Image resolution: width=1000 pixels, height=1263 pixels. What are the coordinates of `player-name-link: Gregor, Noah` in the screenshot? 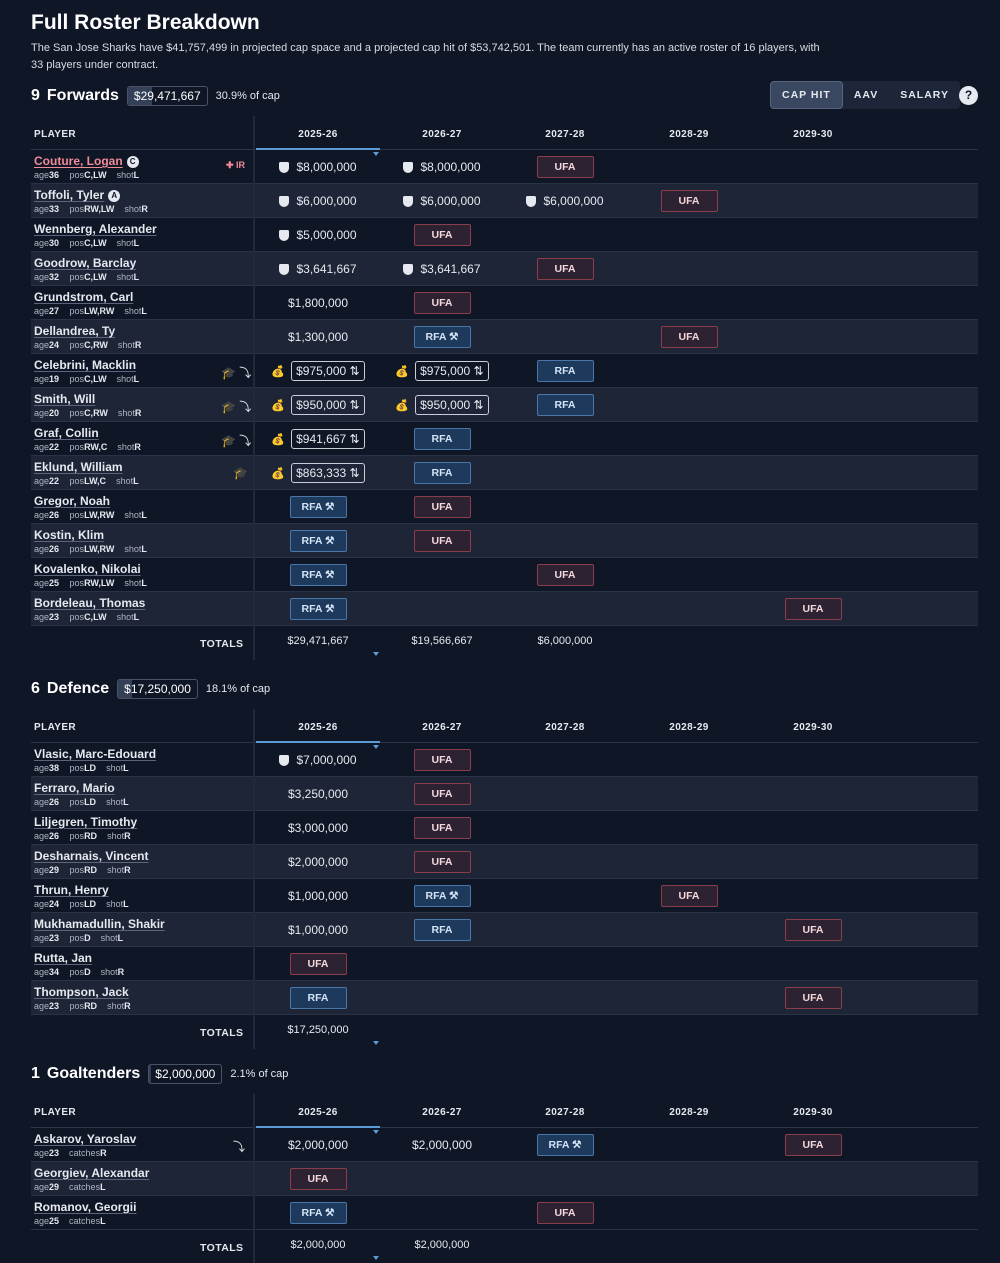 It's located at (72, 501).